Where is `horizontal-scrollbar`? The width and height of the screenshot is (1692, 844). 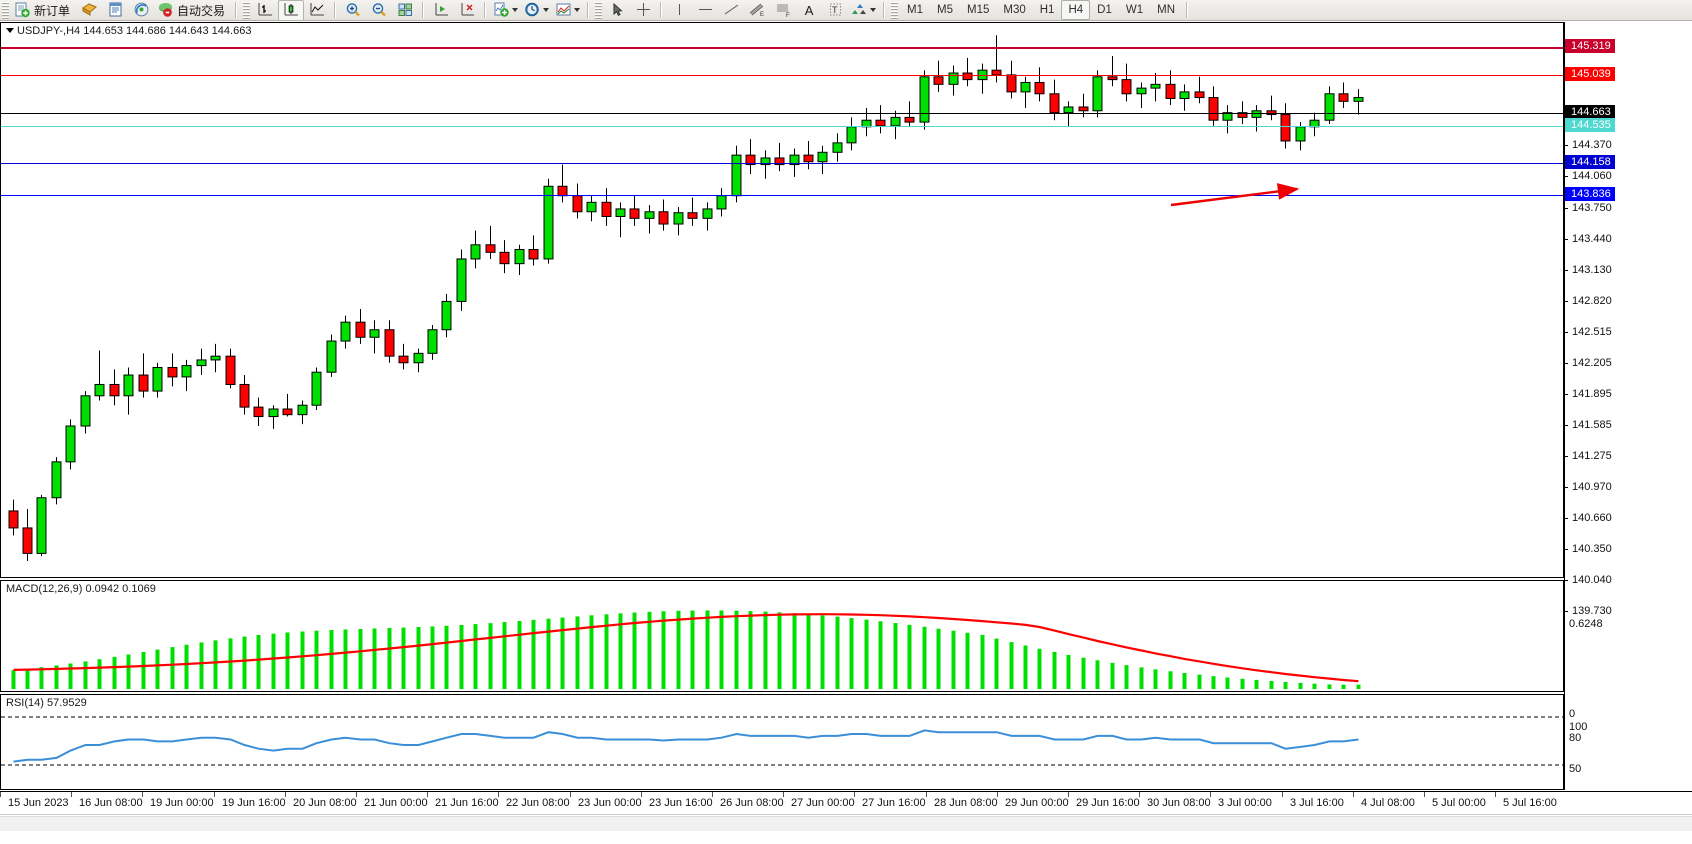
horizontal-scrollbar is located at coordinates (846, 823).